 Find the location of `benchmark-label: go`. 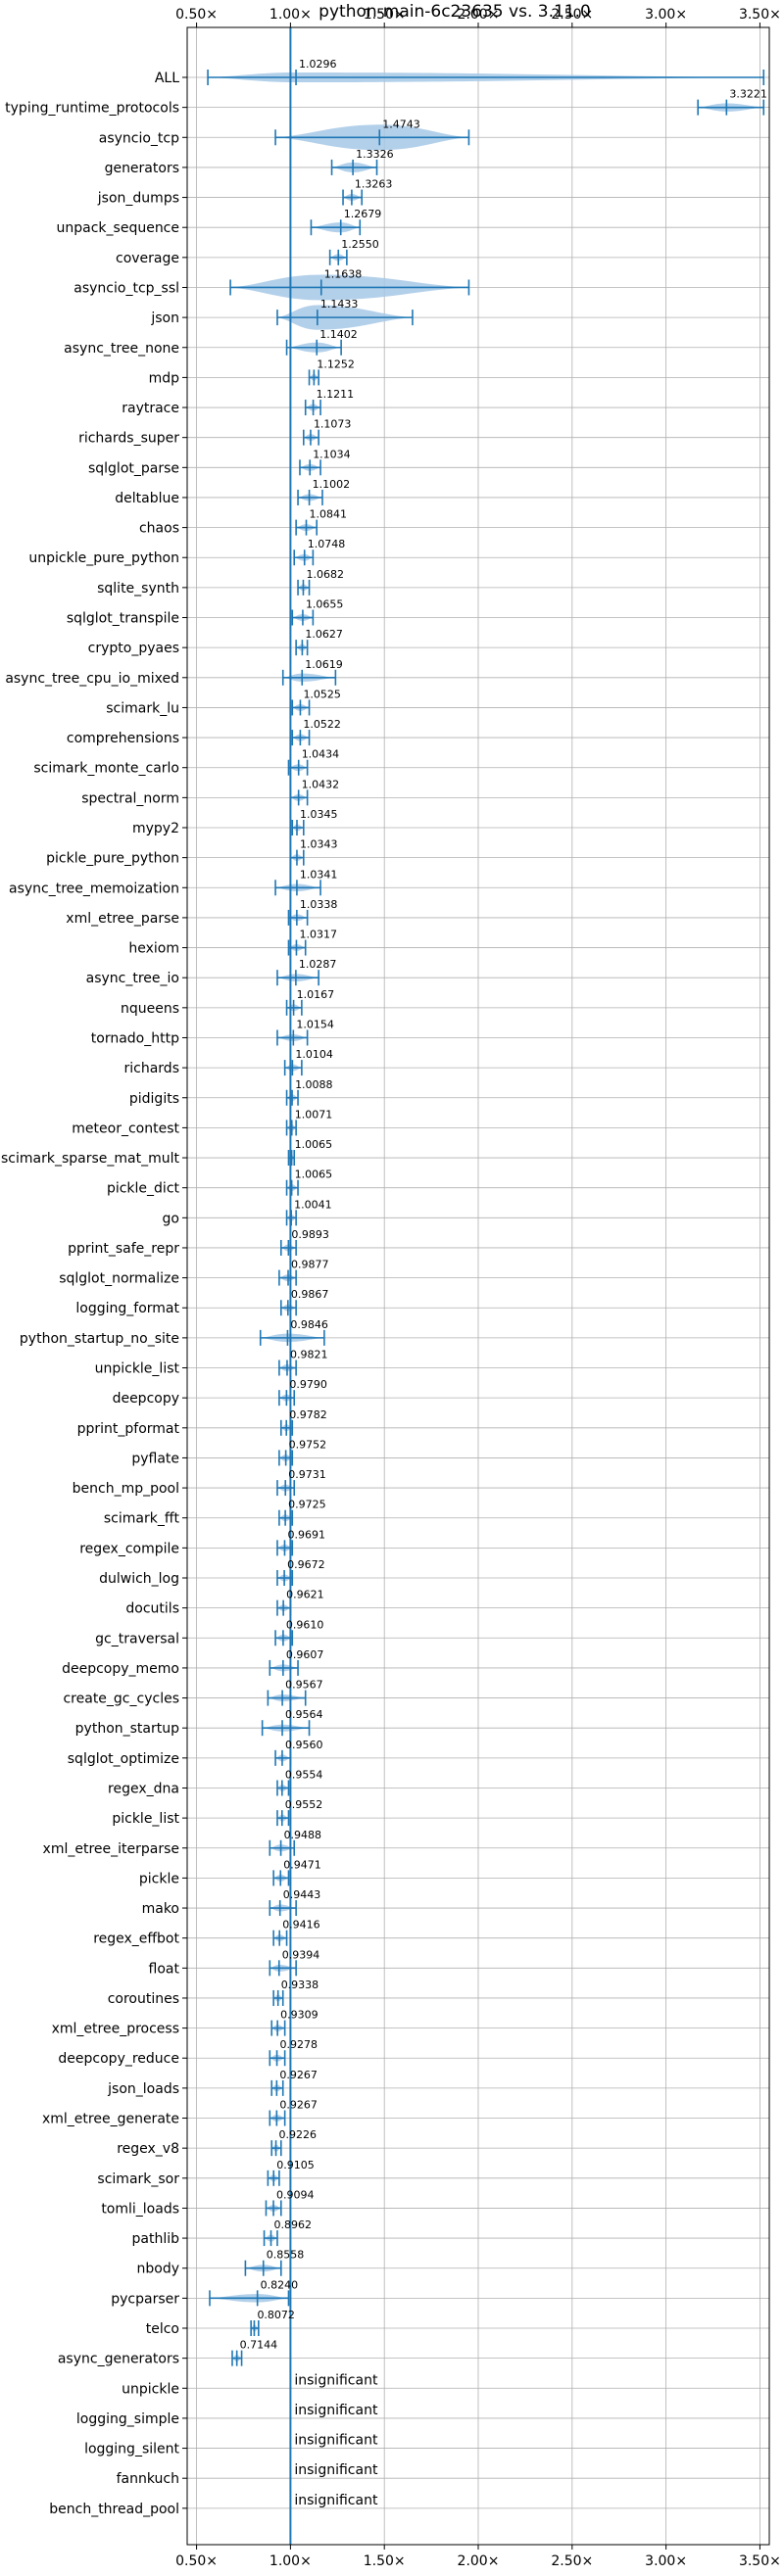

benchmark-label: go is located at coordinates (171, 1219).